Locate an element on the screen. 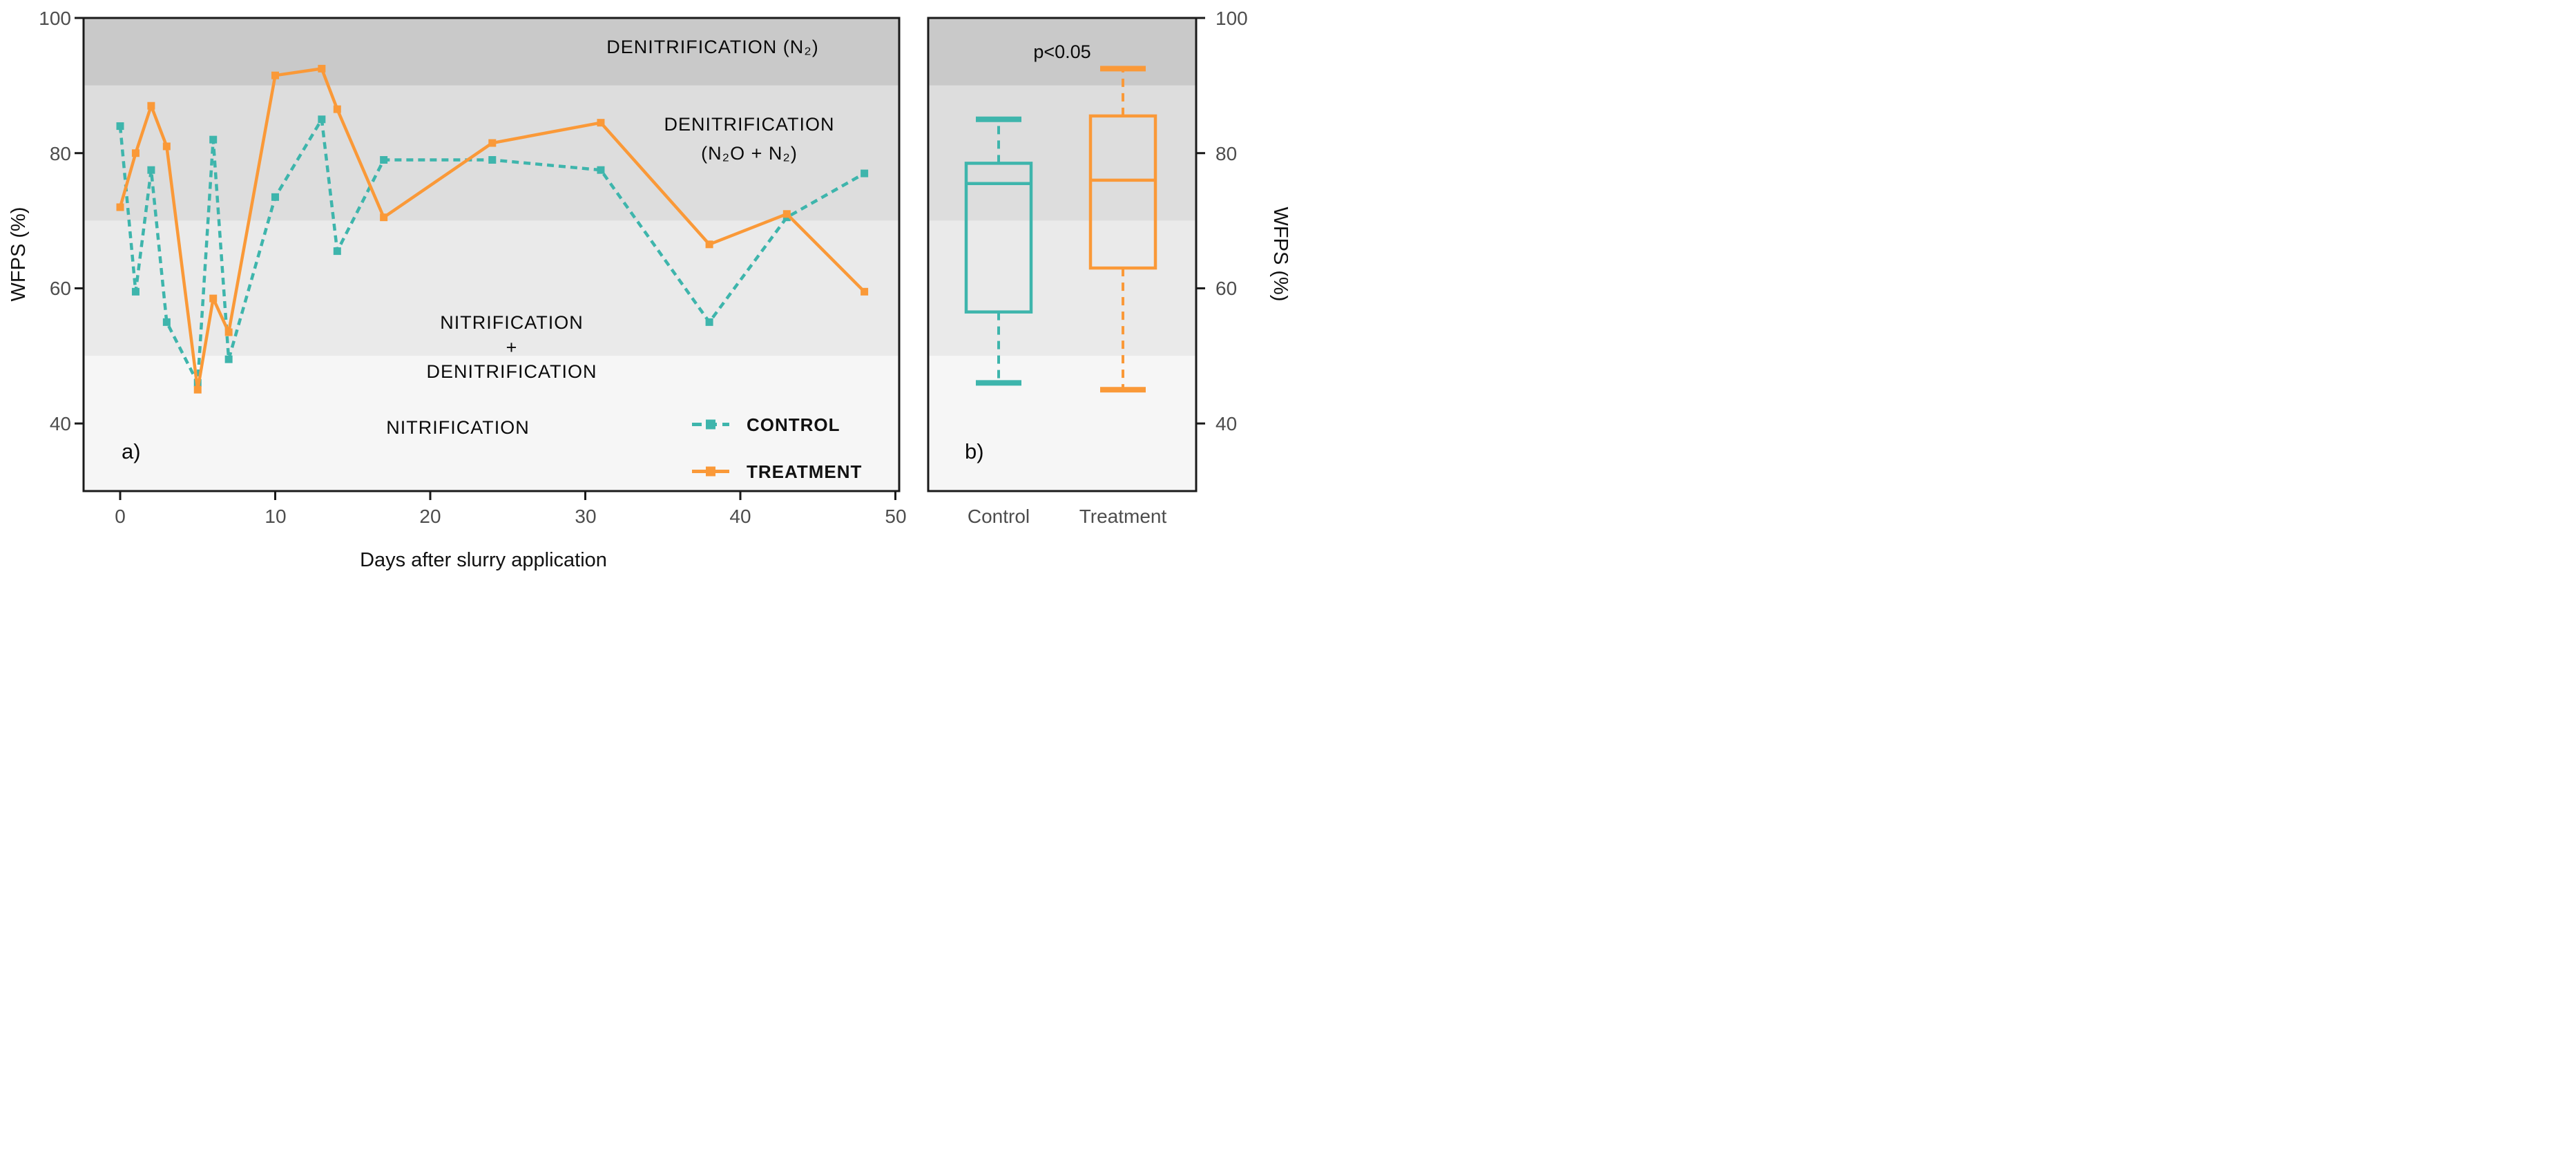  y-axis-tick-40: 40 is located at coordinates (60, 423).